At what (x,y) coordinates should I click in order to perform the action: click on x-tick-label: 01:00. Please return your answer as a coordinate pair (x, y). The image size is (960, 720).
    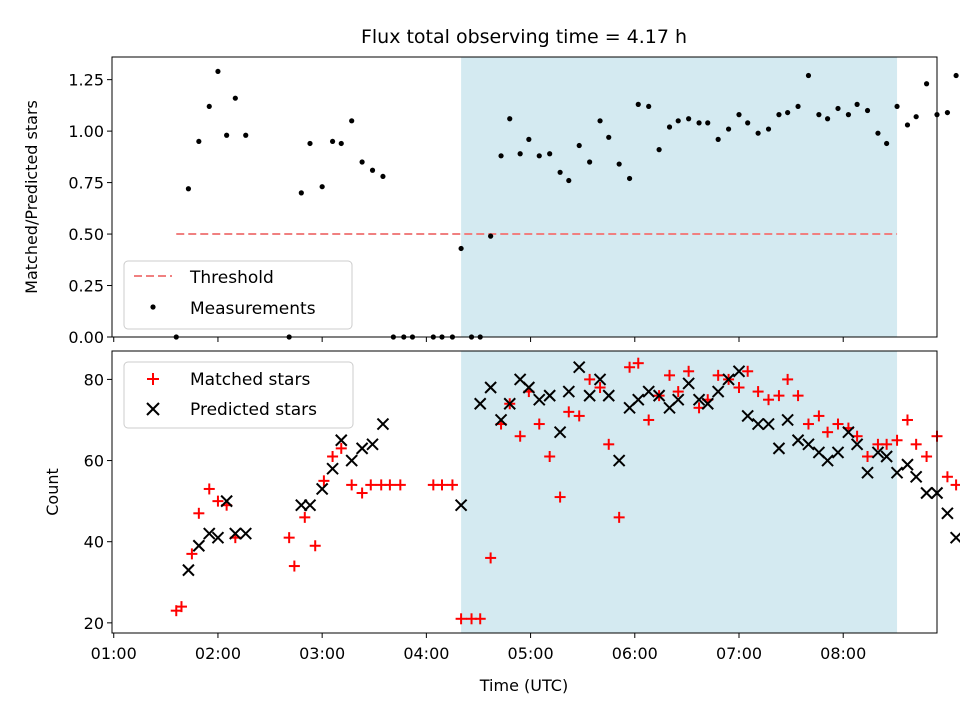
    Looking at the image, I should click on (114, 653).